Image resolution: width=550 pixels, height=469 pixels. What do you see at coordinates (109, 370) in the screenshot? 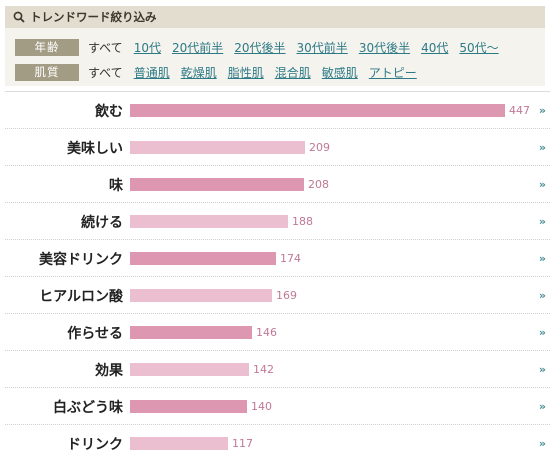
I see `trend-word: 効果` at bounding box center [109, 370].